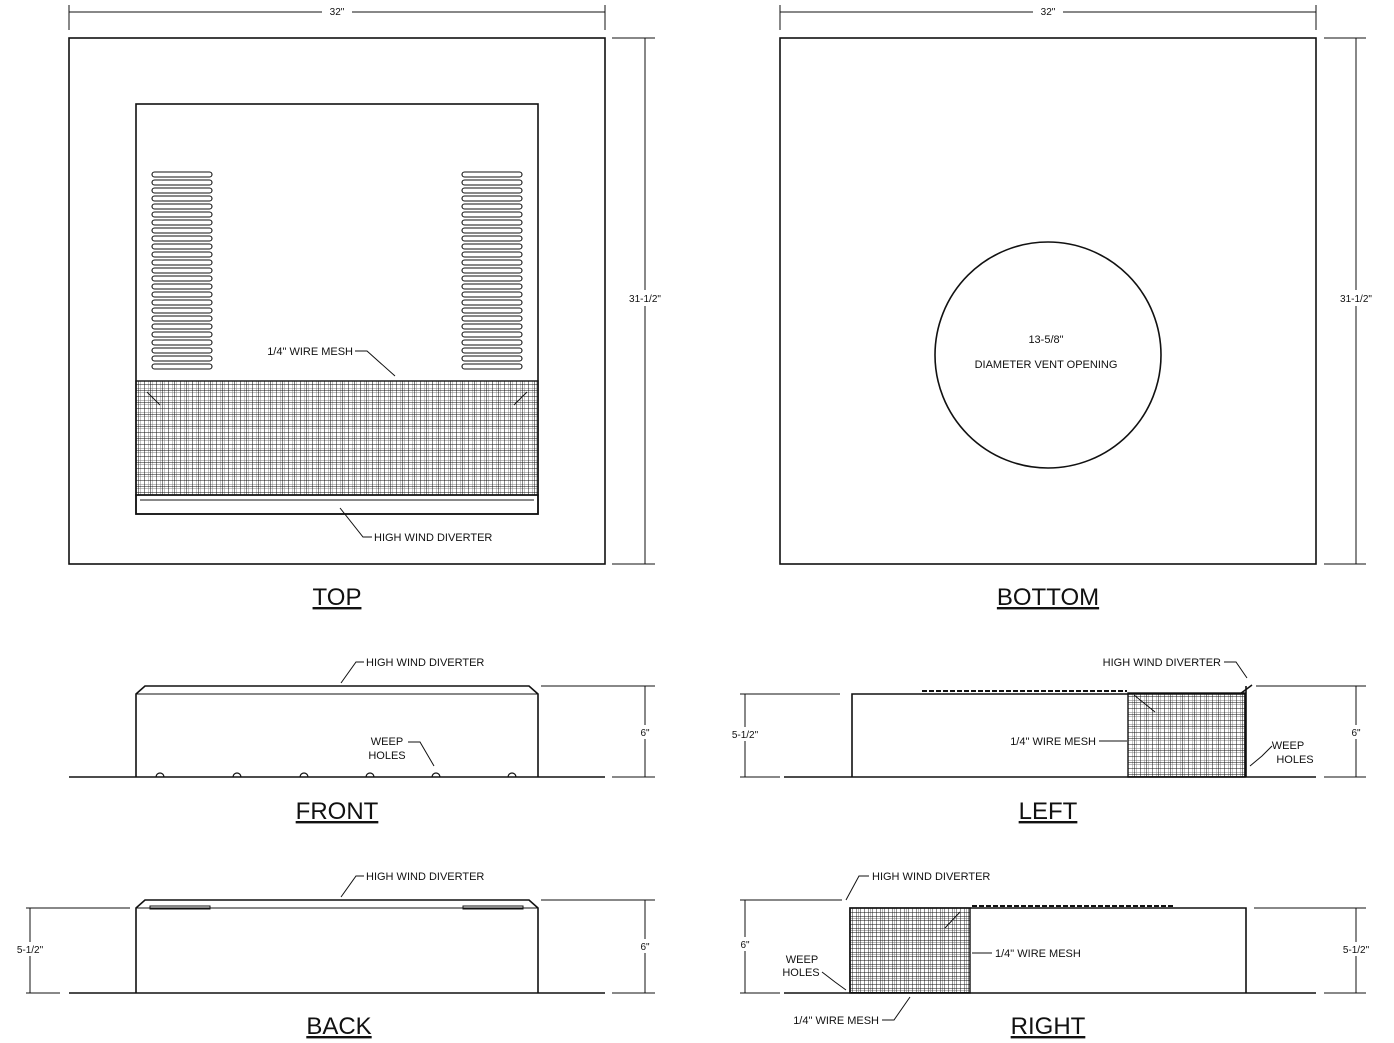 Image resolution: width=1394 pixels, height=1043 pixels. Describe the element at coordinates (386, 756) in the screenshot. I see `front-holes-label: HOLES` at that location.